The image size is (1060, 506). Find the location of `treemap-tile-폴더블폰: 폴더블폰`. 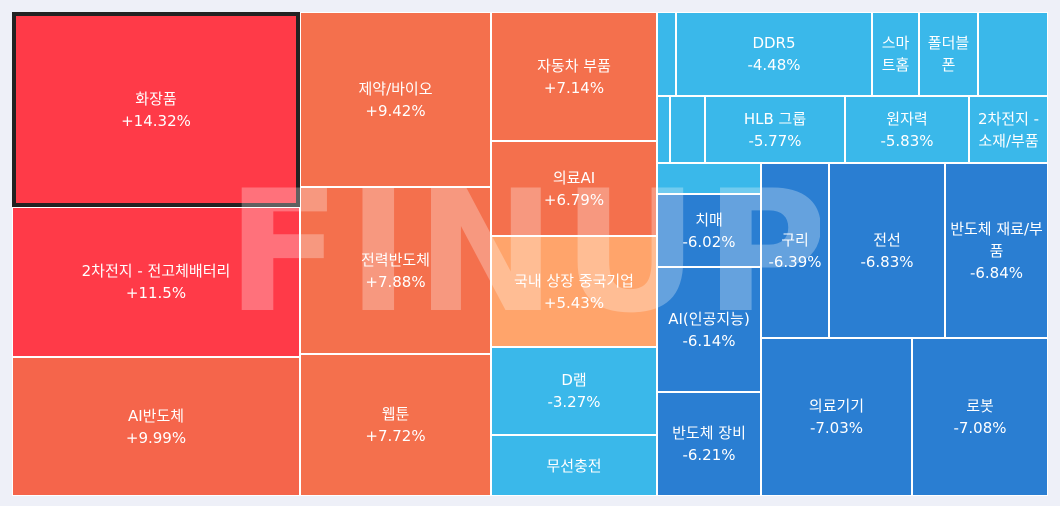

treemap-tile-폴더블폰: 폴더블폰 is located at coordinates (948, 54).